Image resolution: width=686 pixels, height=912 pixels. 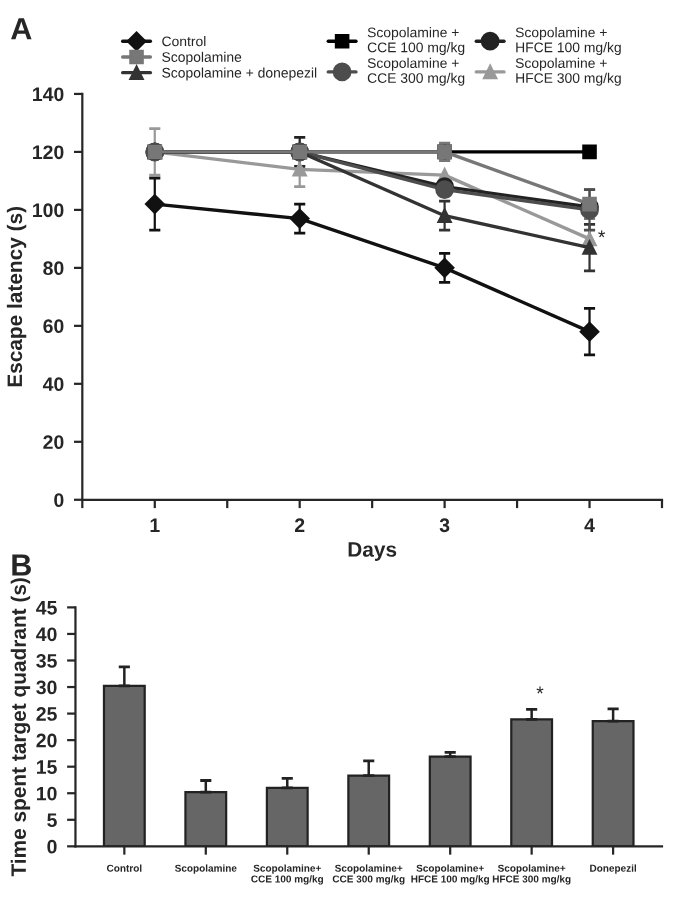 I want to click on text: B, so click(x=21, y=565).